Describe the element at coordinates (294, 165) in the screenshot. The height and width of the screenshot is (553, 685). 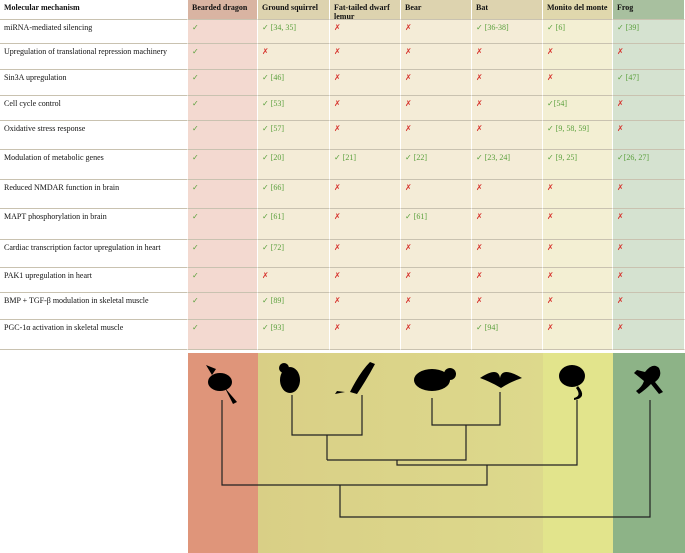
I see `evidence-cell: ✓ [20]` at that location.